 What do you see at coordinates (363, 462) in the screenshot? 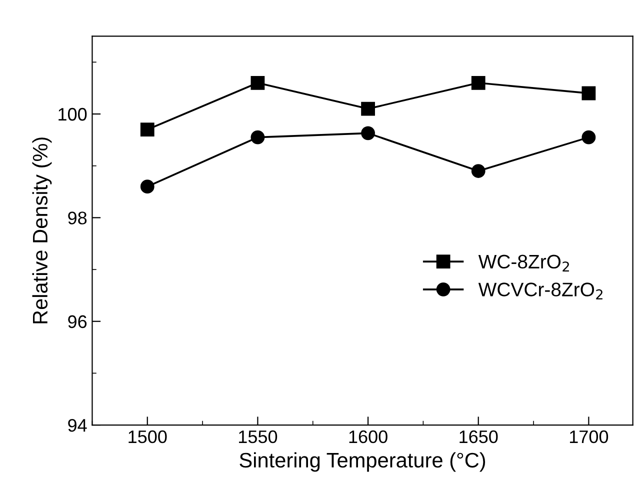
I see `x-axis-title: Sintering Temperature (°C)` at bounding box center [363, 462].